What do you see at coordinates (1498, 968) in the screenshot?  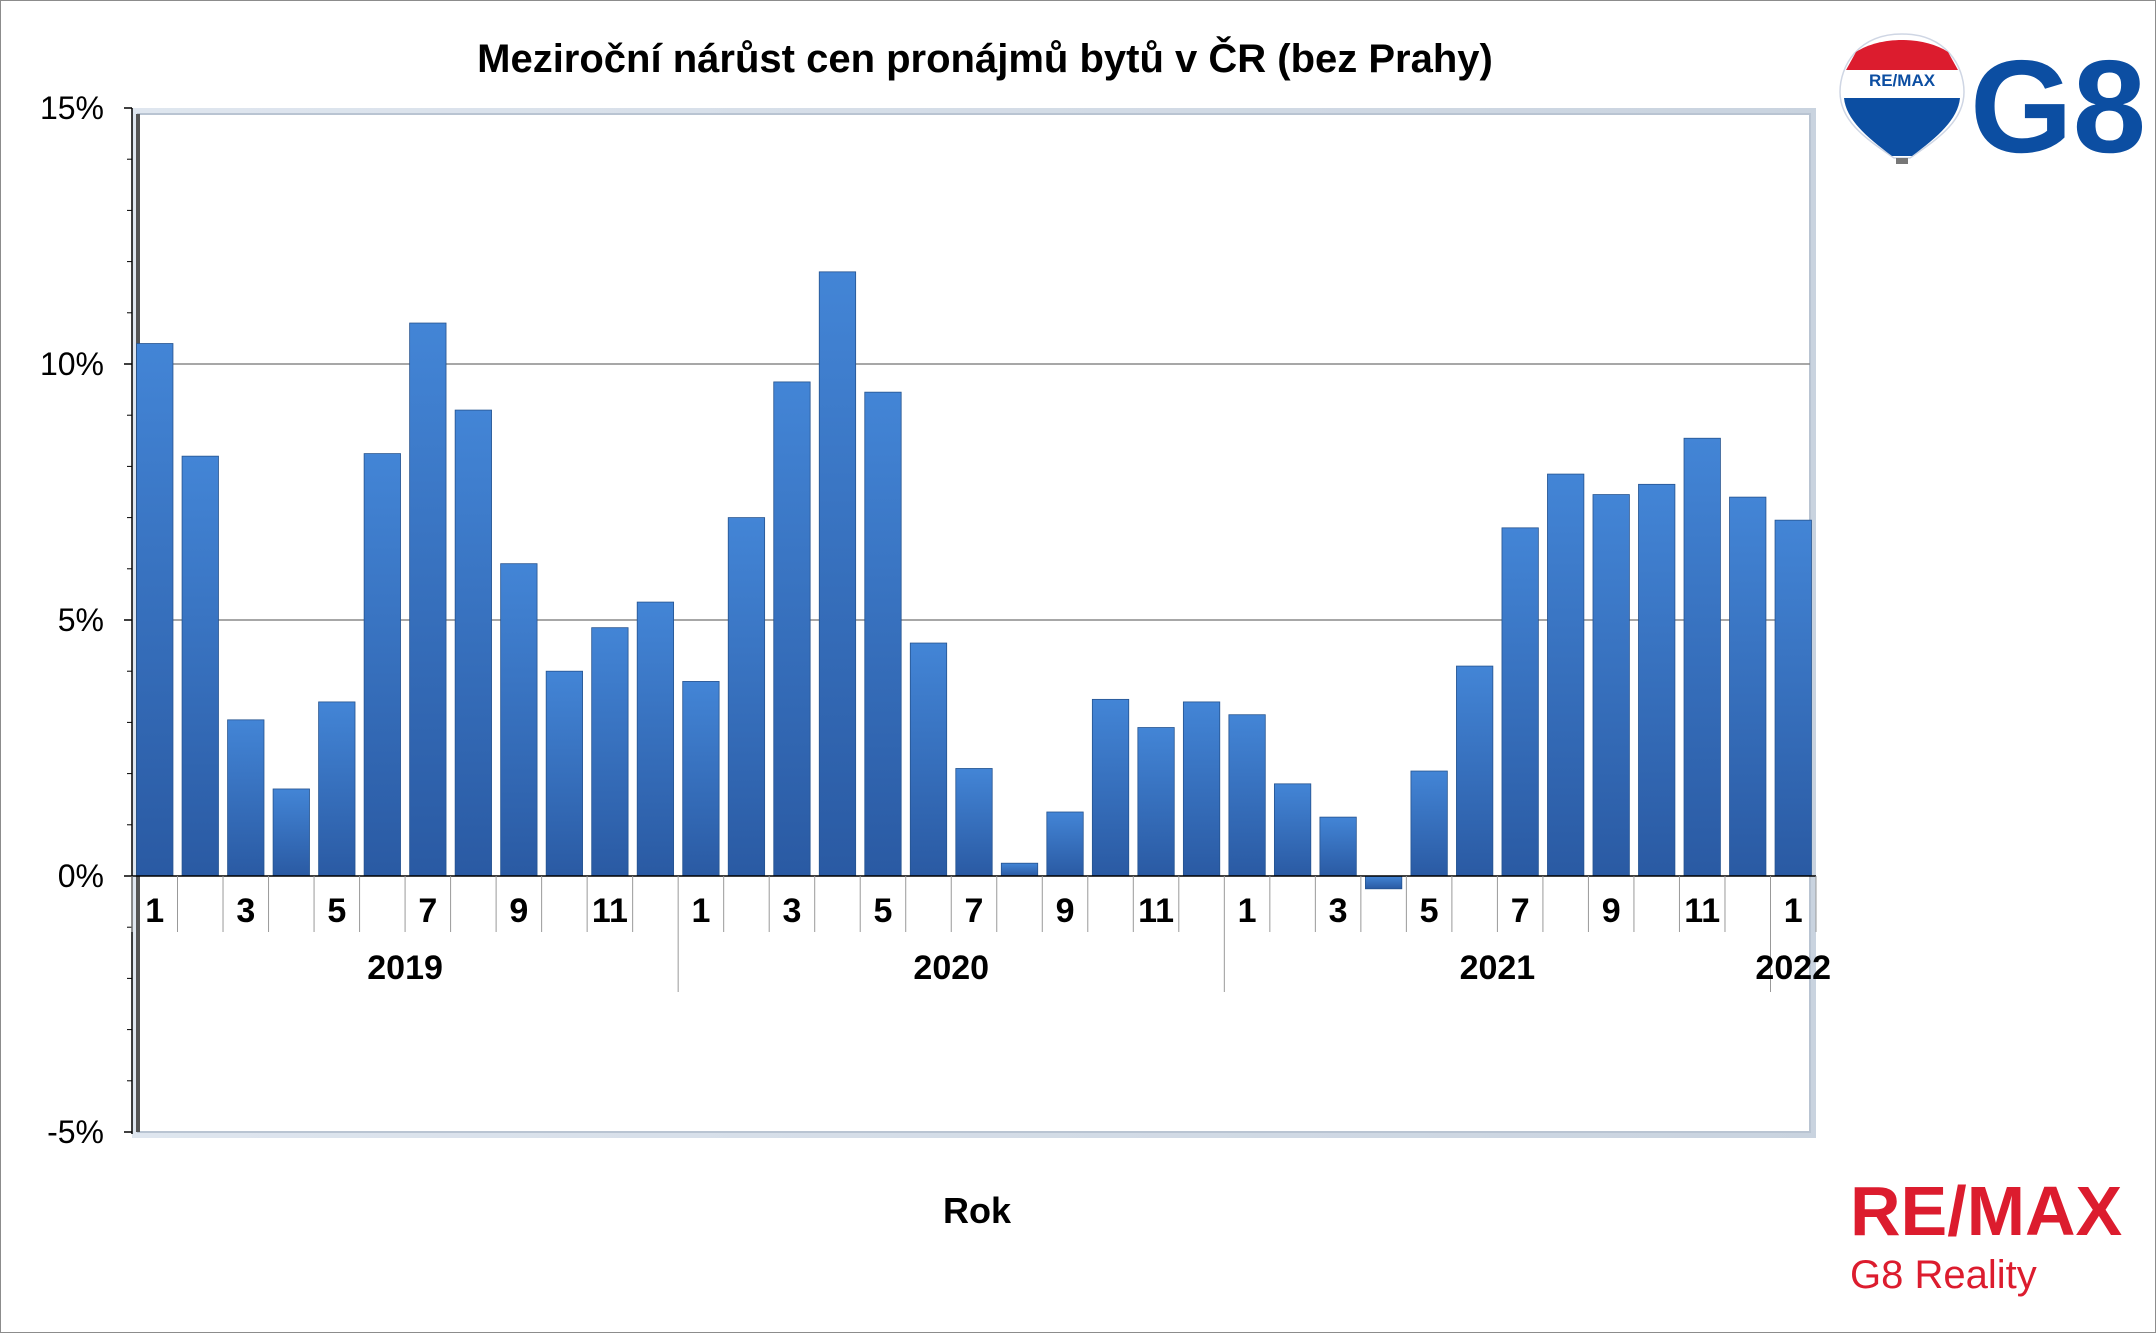 I see `x-year-label: 2021` at bounding box center [1498, 968].